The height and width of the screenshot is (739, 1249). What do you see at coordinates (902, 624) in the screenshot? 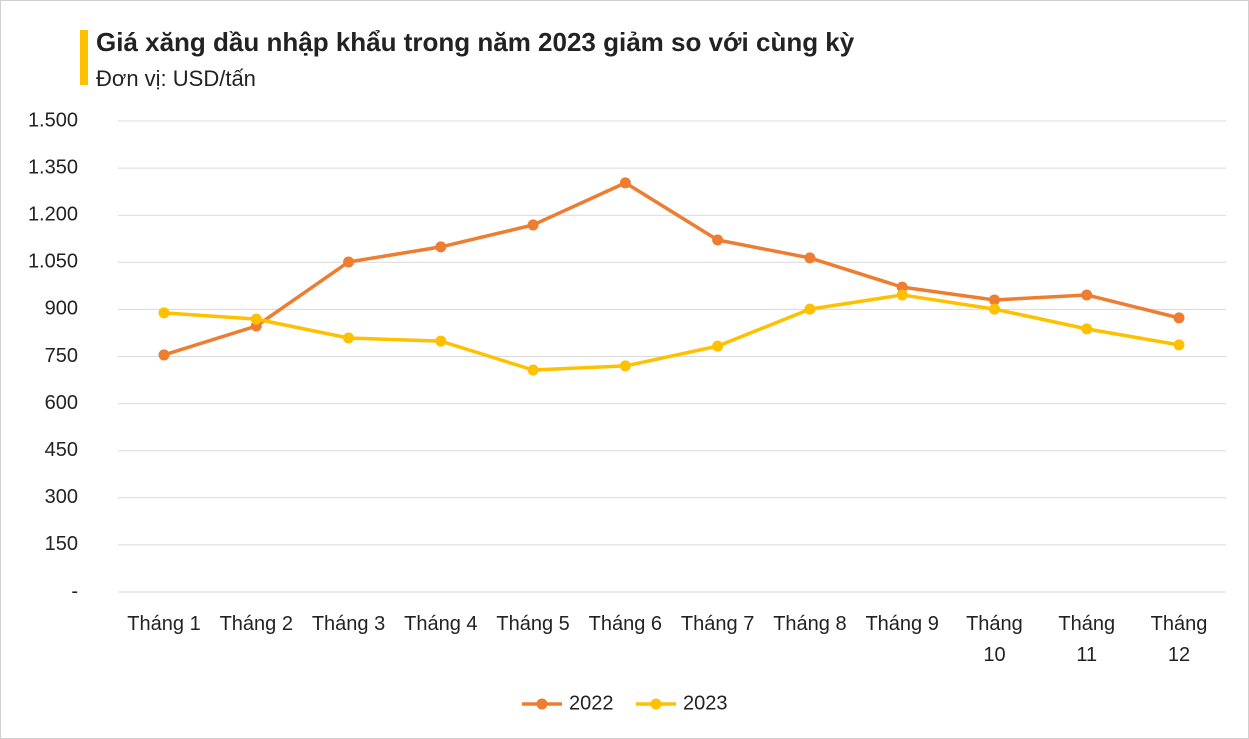
I see `x-tick-label: Tháng 9` at bounding box center [902, 624].